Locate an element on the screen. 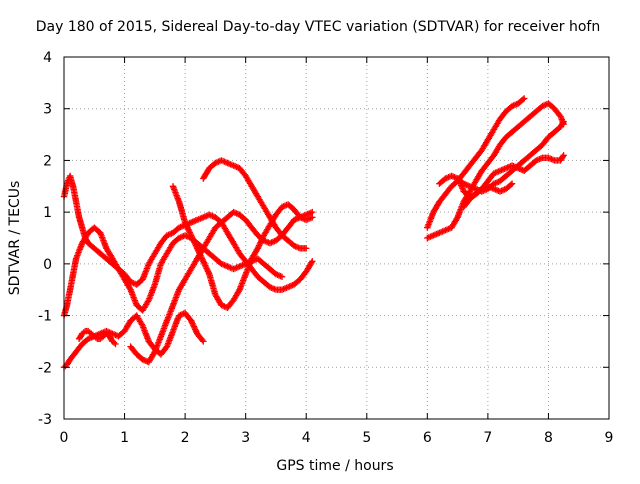  x-axis-label: GPS time / hours is located at coordinates (334, 466).